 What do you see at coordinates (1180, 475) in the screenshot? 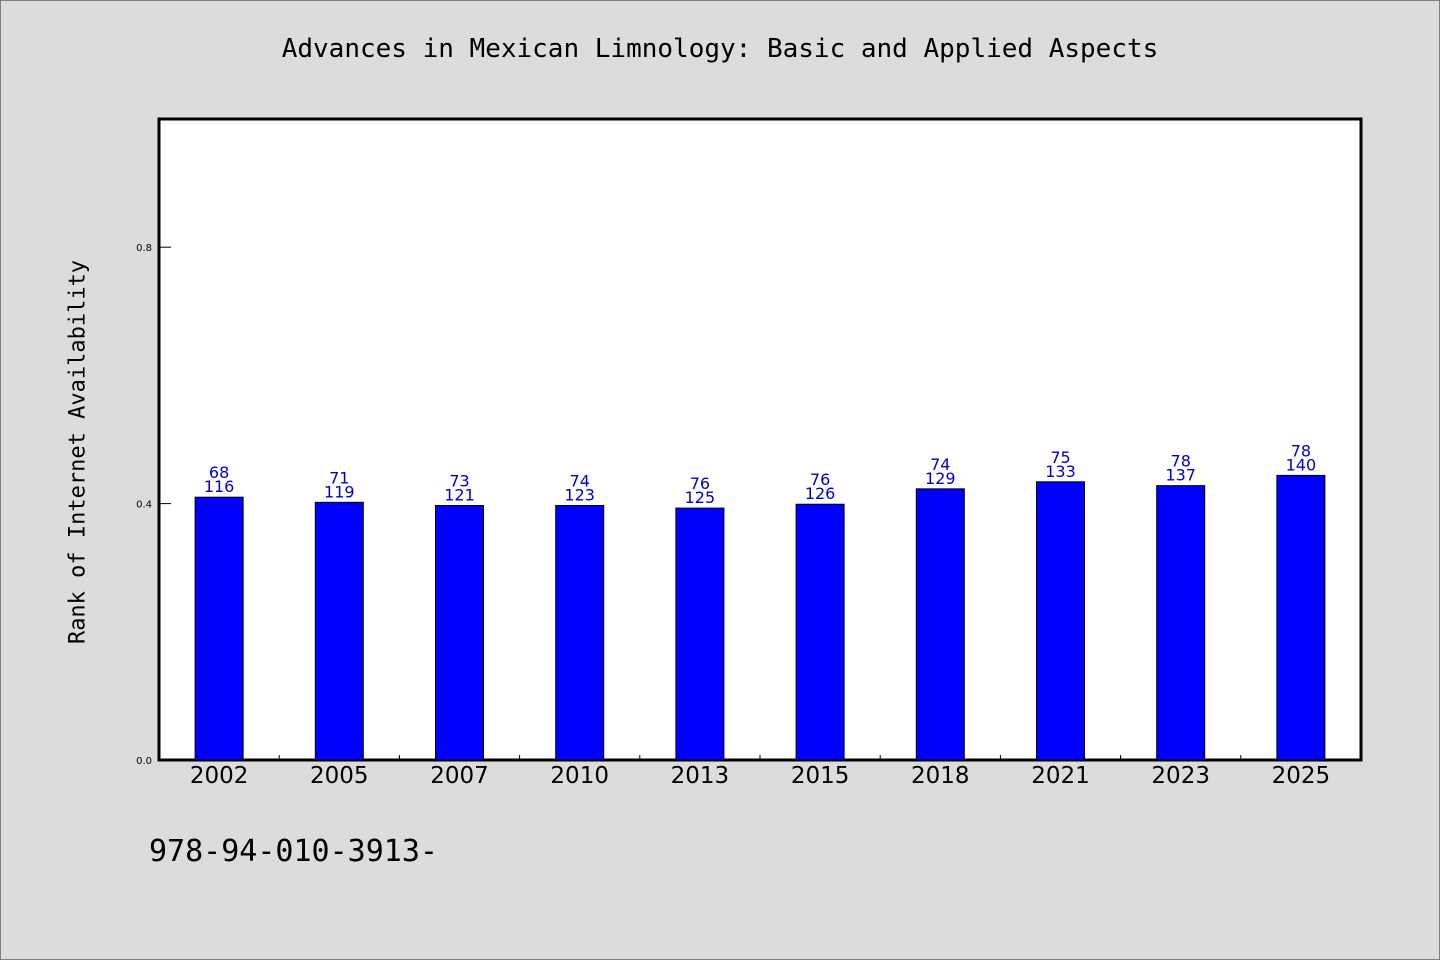
I see `bar-label-bottom: 137` at bounding box center [1180, 475].